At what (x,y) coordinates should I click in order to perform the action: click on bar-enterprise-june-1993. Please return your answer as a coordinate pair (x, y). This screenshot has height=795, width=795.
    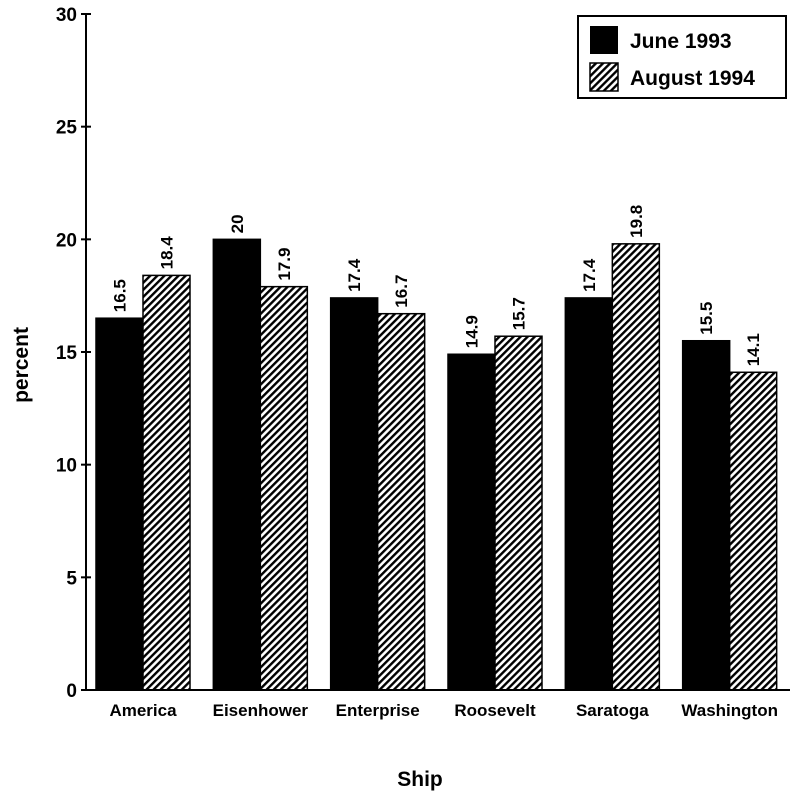
    Looking at the image, I should click on (354, 494).